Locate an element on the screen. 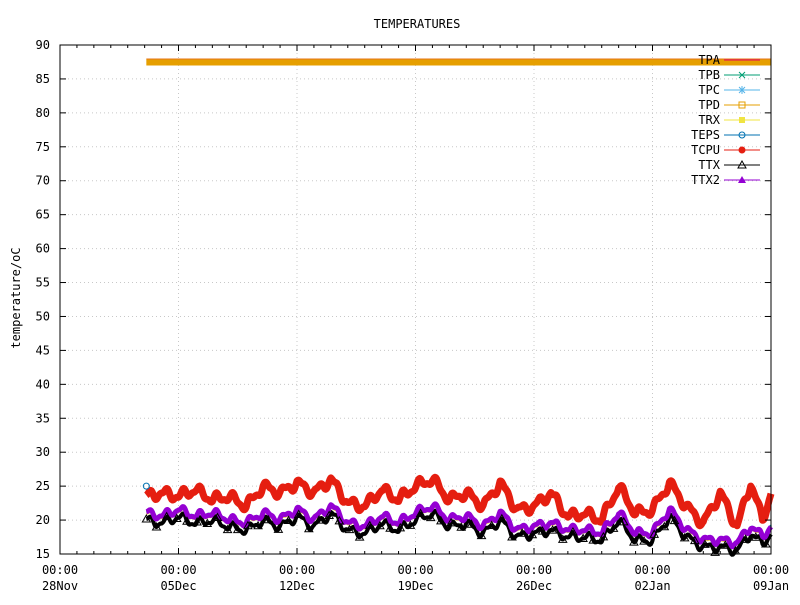 This screenshot has width=800, height=605. legend-entry-TPC: TPC is located at coordinates (729, 90).